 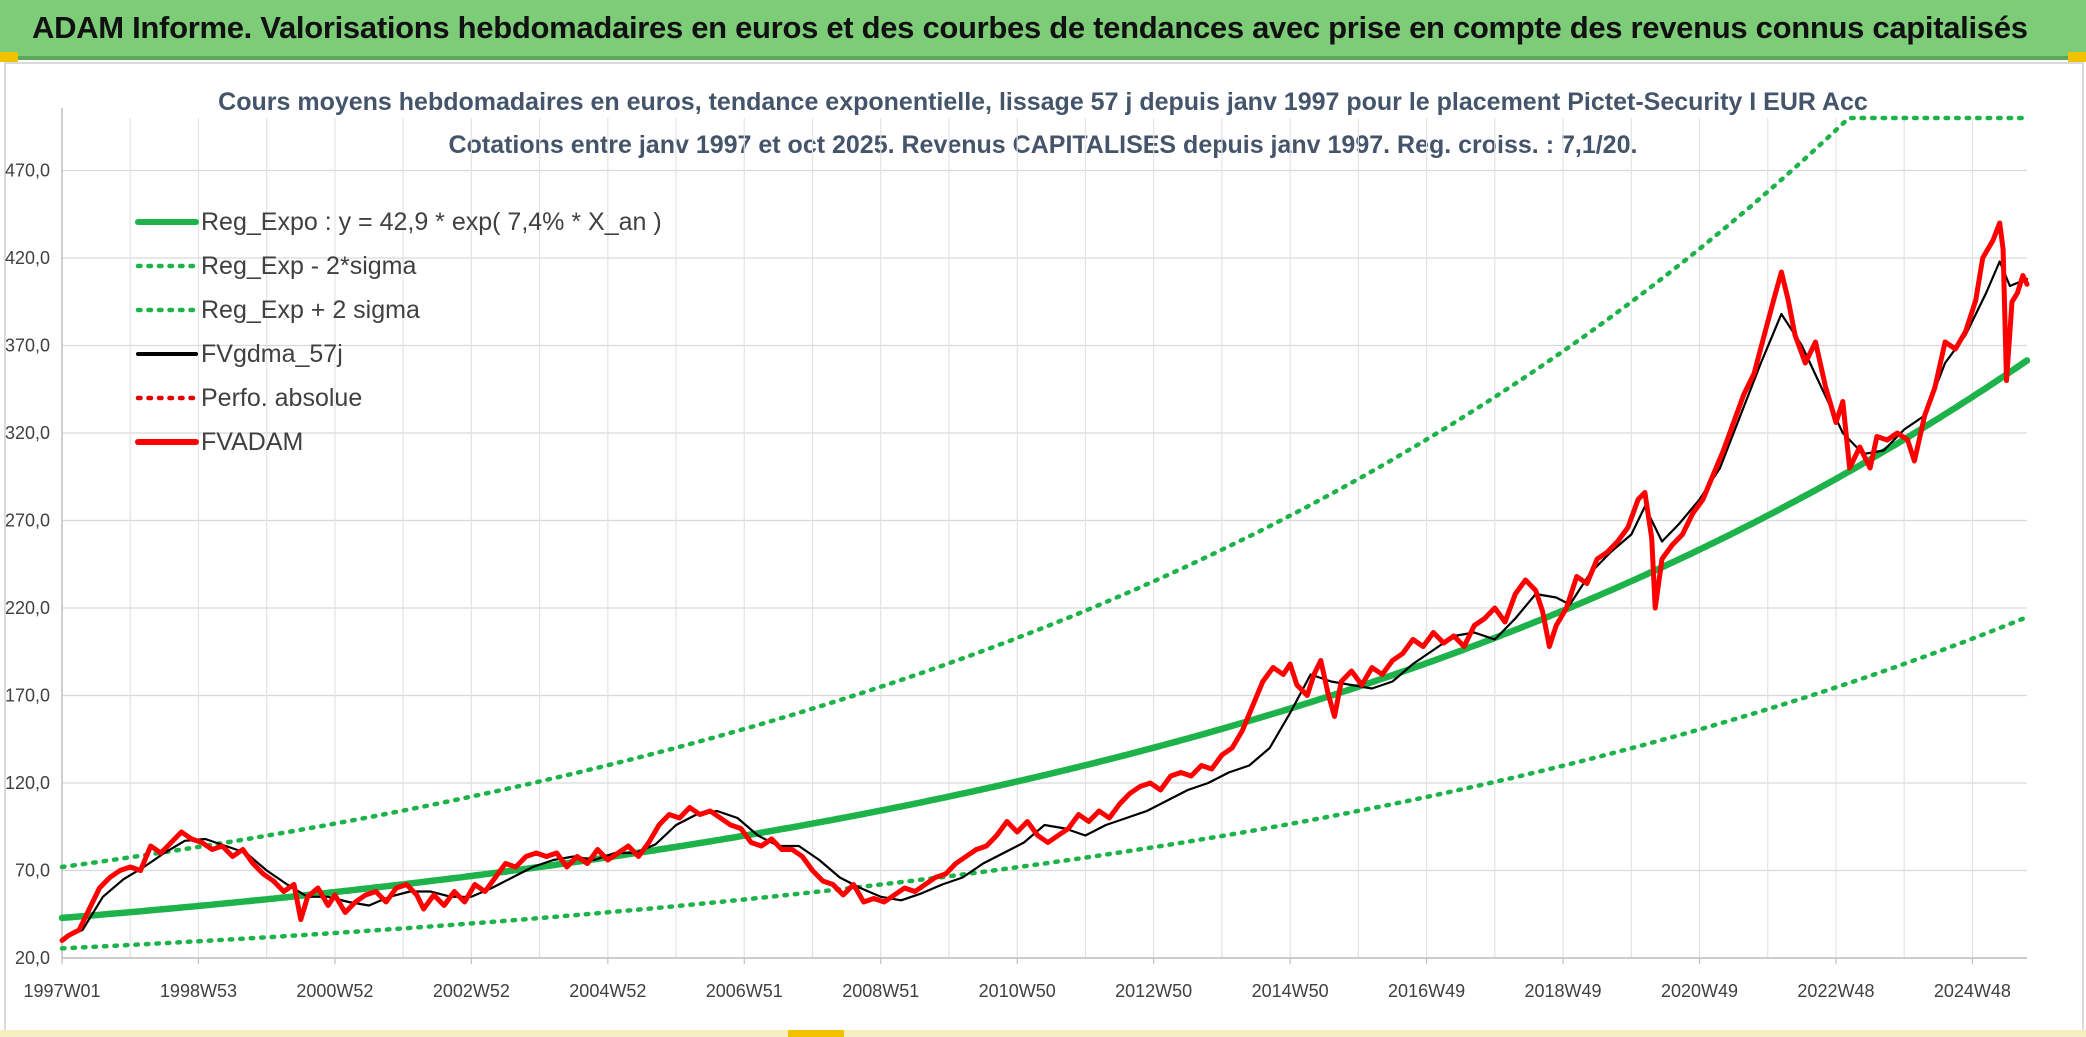 I want to click on x-tick-label: 2000W52, so click(x=334, y=991).